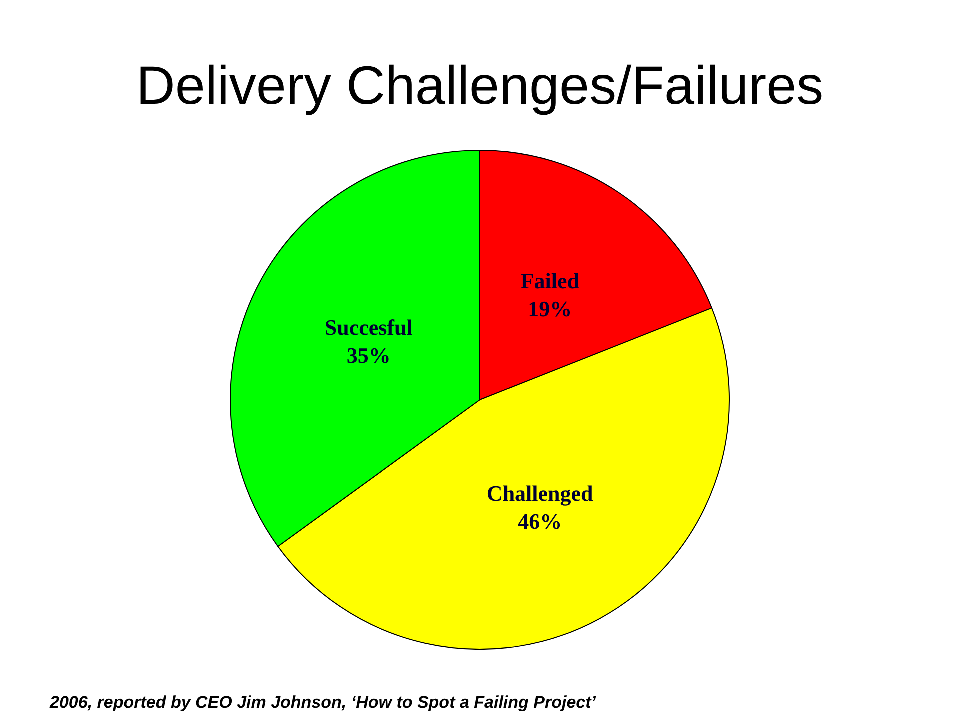  Describe the element at coordinates (323, 703) in the screenshot. I see `text: 2006, reported by CEO Jim Johnson, ‘How to Spot a Failing Project’` at that location.